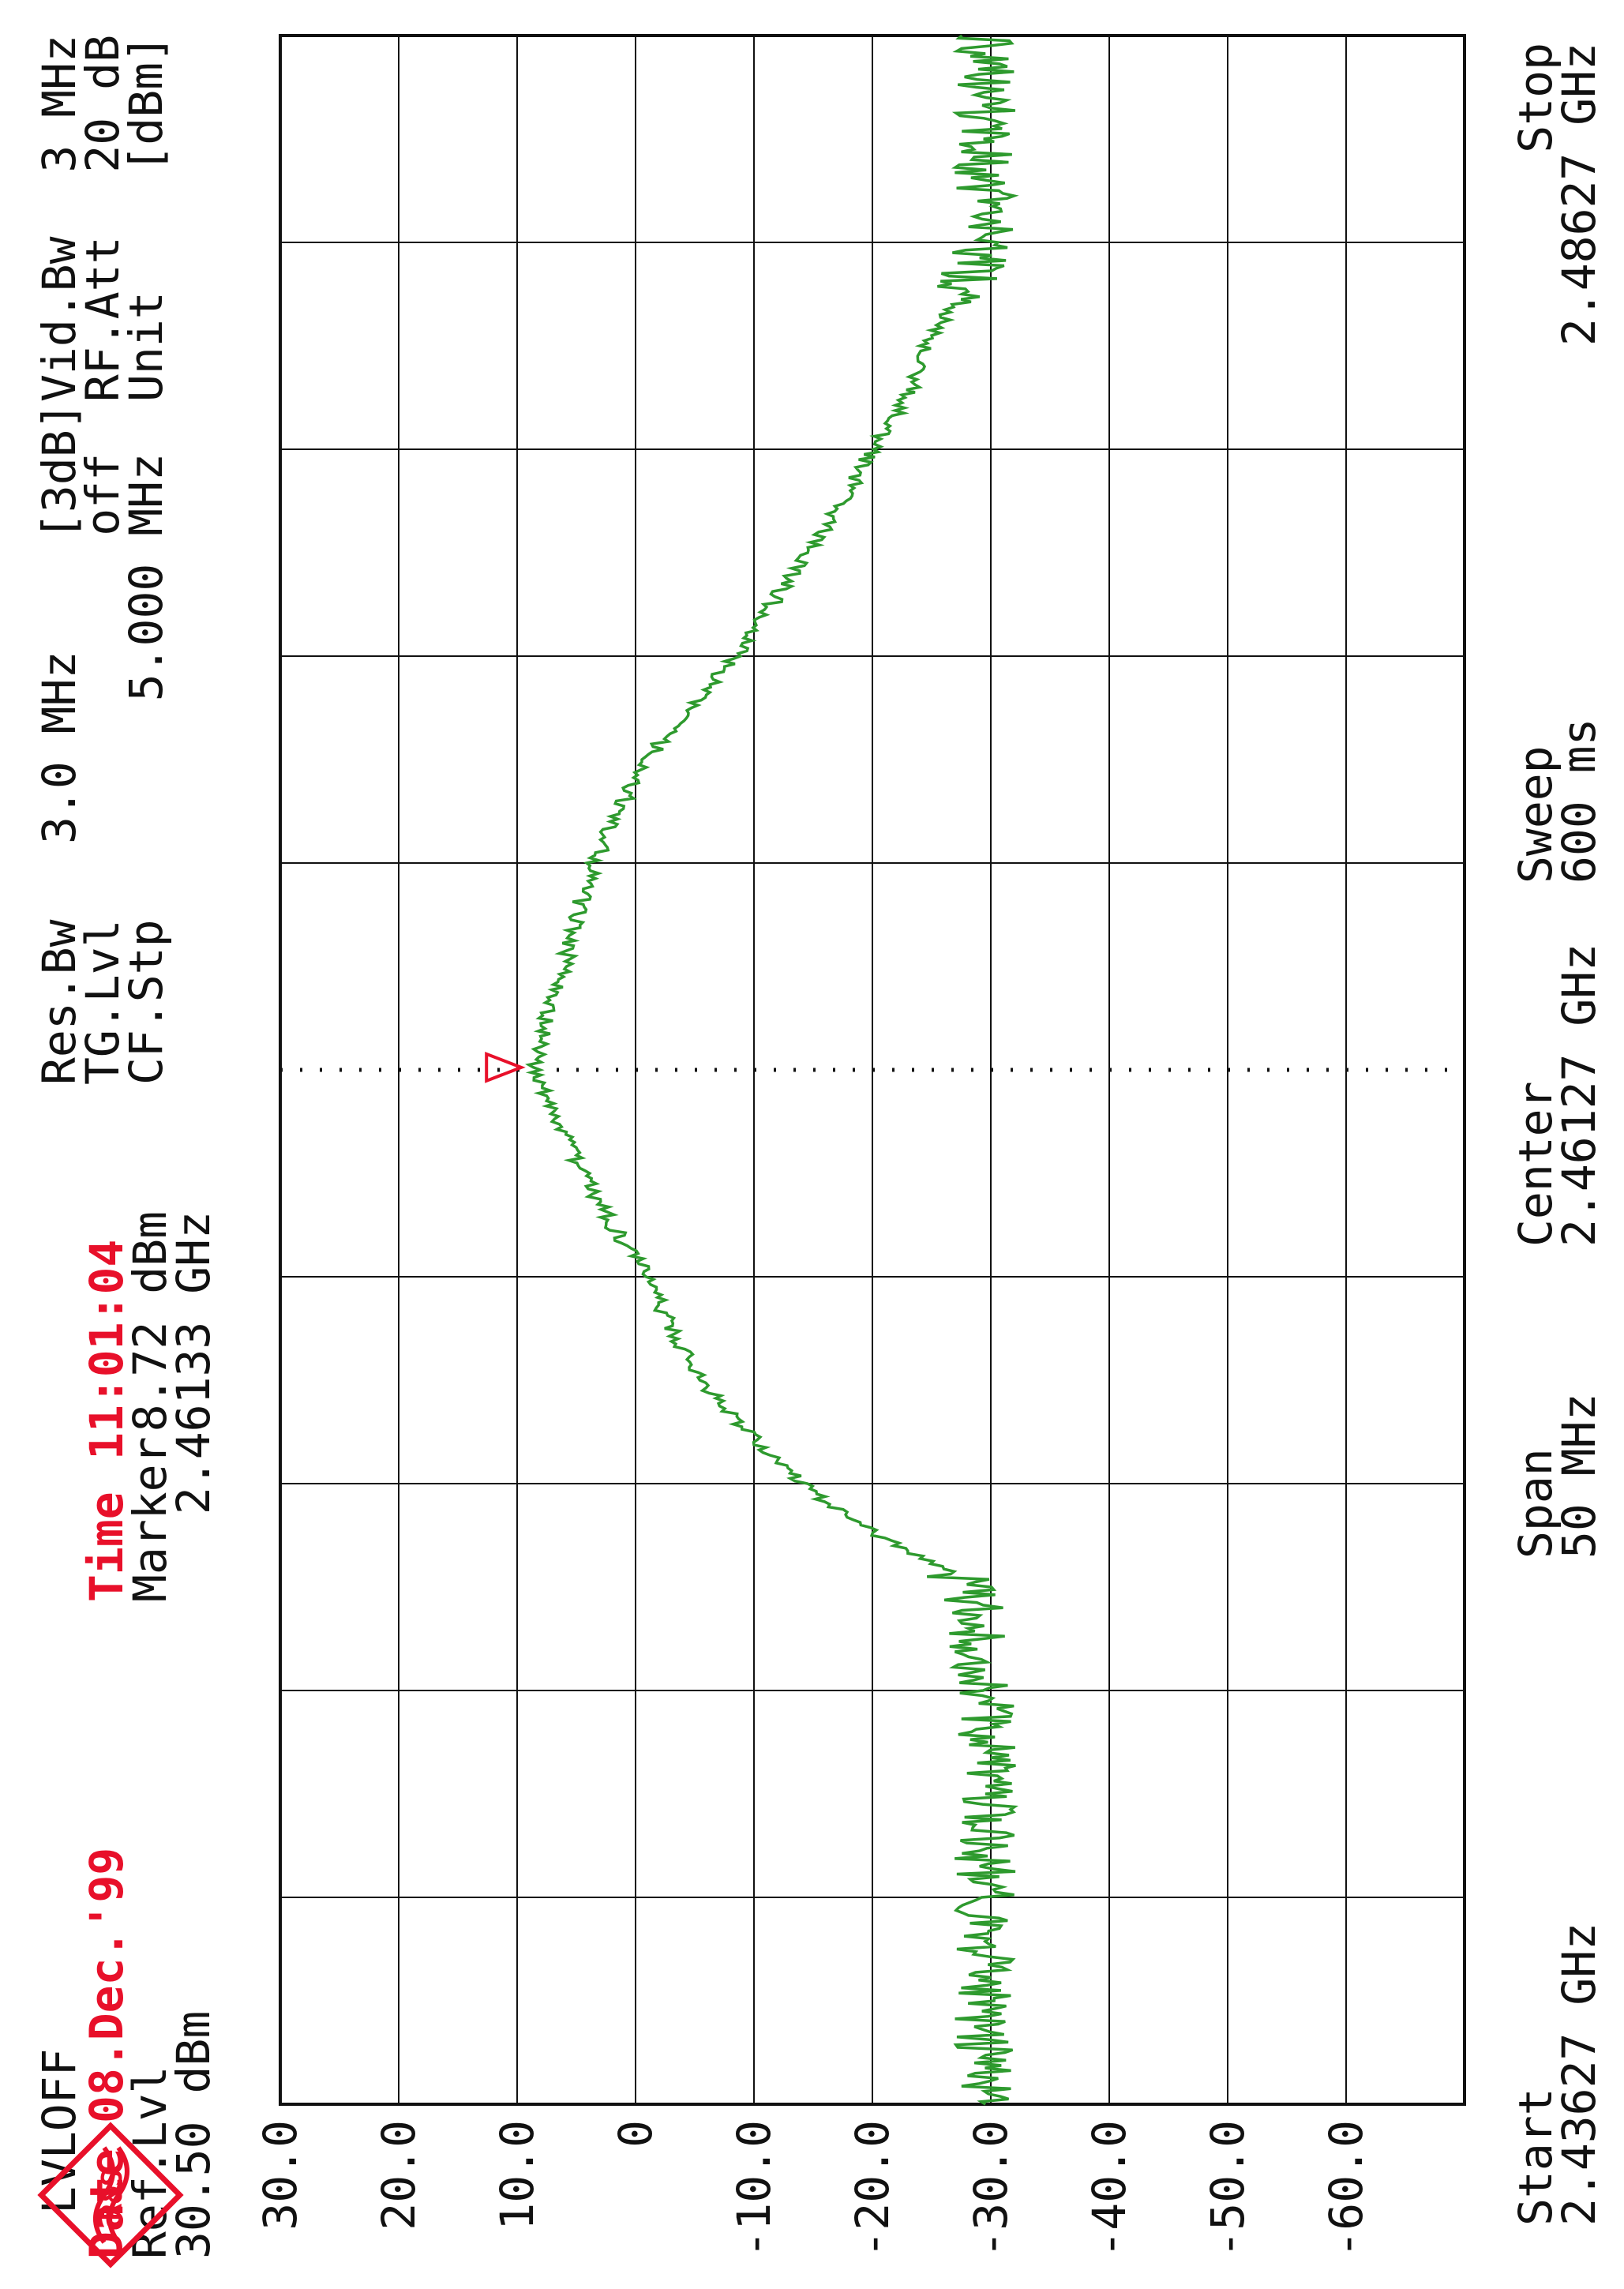 The width and height of the screenshot is (1624, 2289). I want to click on unit-label: Unit, so click(146, 346).